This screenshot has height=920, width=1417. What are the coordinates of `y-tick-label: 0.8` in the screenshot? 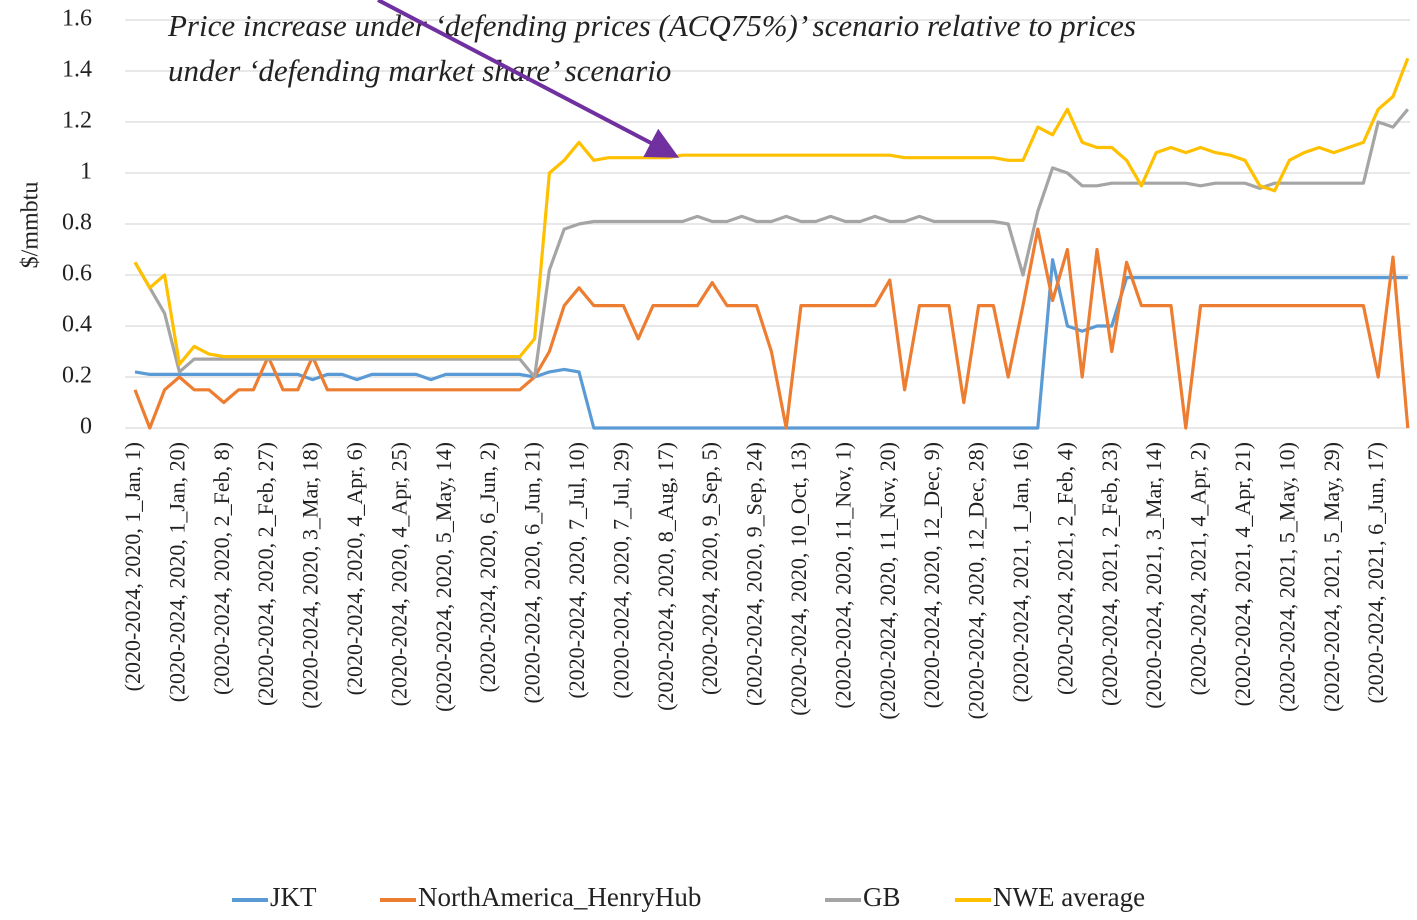 It's located at (77, 223).